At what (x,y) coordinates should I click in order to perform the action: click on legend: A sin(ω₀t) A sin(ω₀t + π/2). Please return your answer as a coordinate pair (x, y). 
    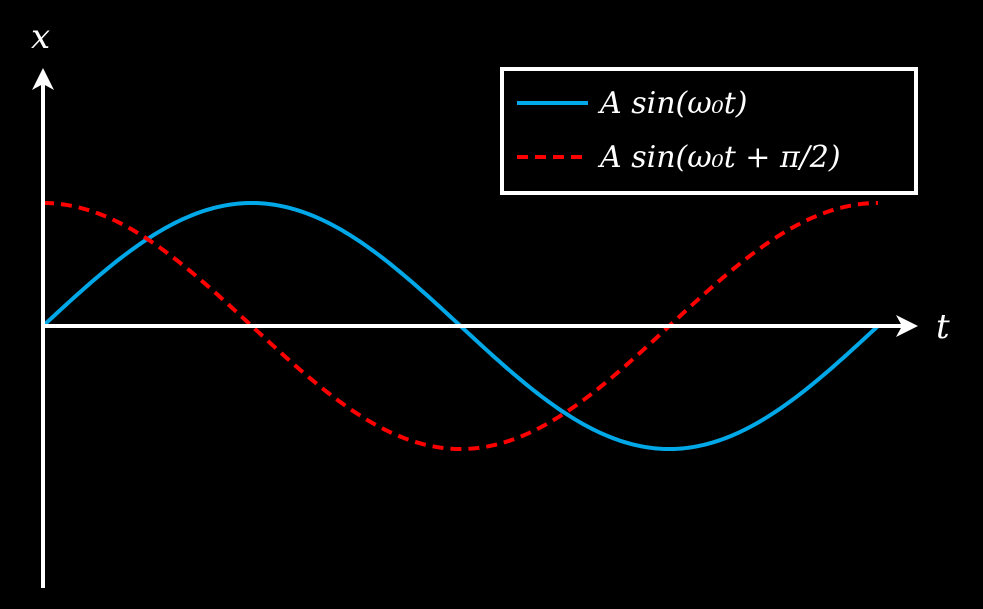
    Looking at the image, I should click on (709, 131).